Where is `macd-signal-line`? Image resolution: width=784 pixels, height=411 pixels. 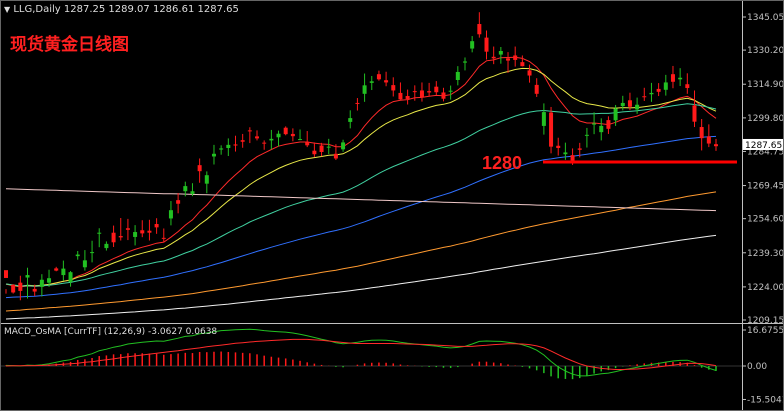 macd-signal-line is located at coordinates (361, 354).